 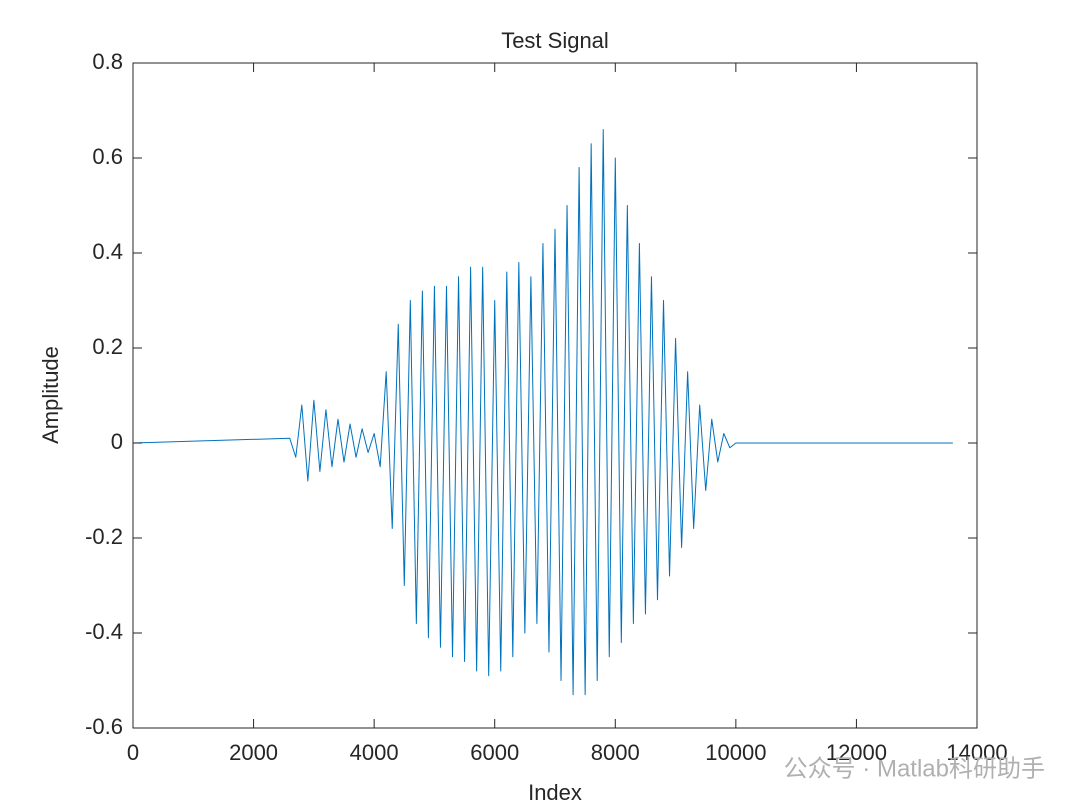 I want to click on y-tick-label: 0.6, so click(x=107, y=156).